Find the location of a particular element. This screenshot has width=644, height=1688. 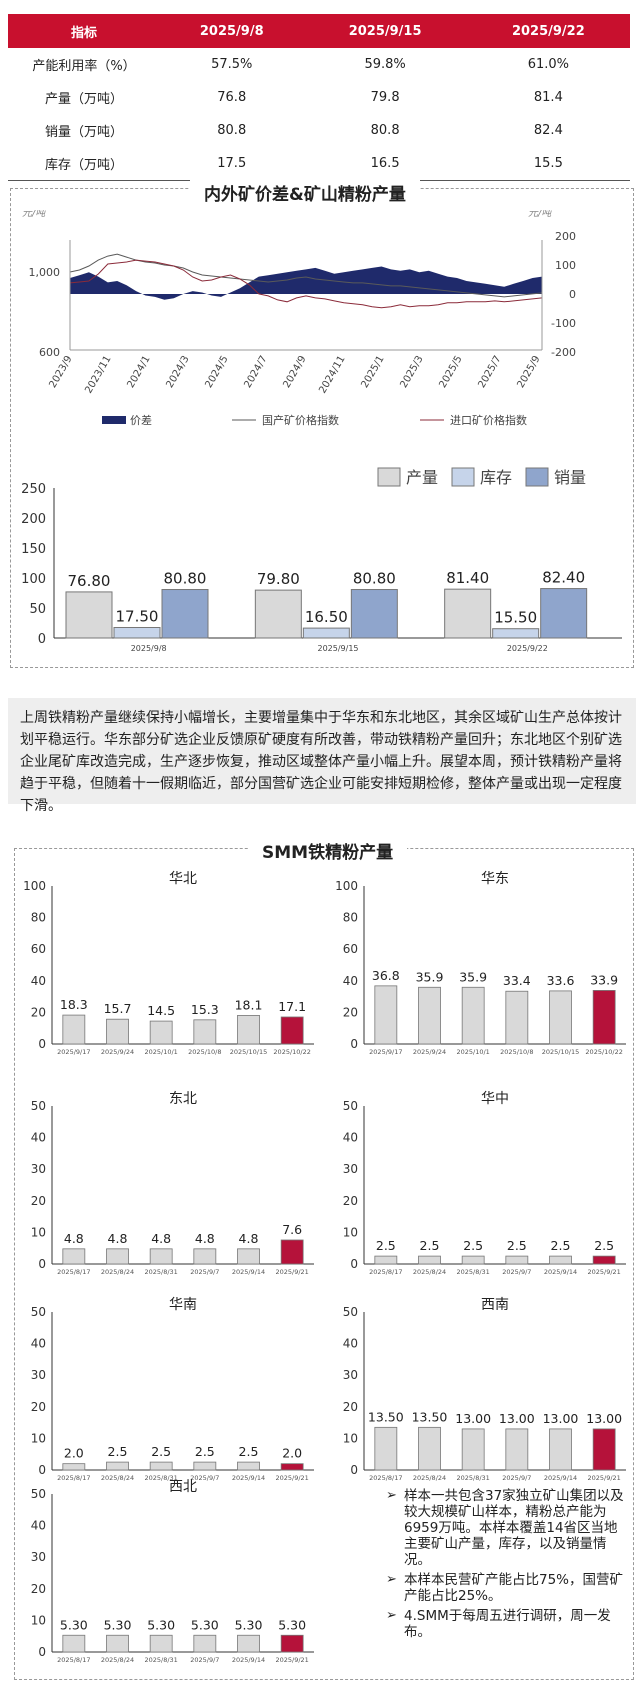

x-tick-label: 2024/5 is located at coordinates (216, 372).